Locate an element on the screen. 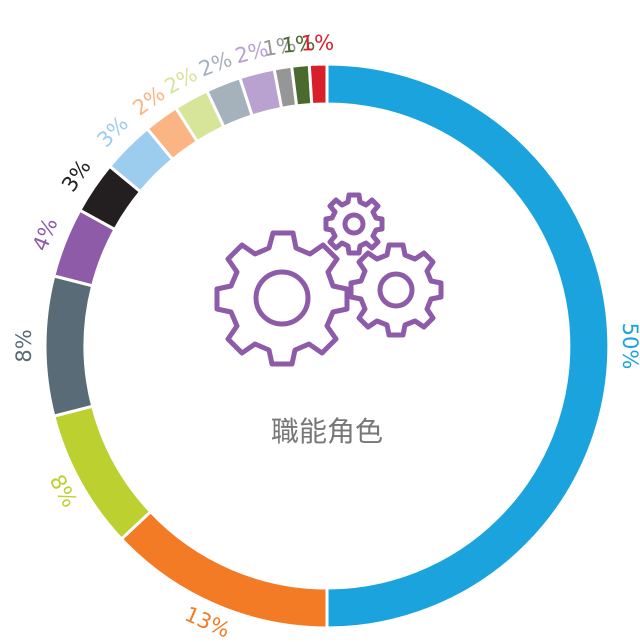  value-label: 8% is located at coordinates (24, 345).